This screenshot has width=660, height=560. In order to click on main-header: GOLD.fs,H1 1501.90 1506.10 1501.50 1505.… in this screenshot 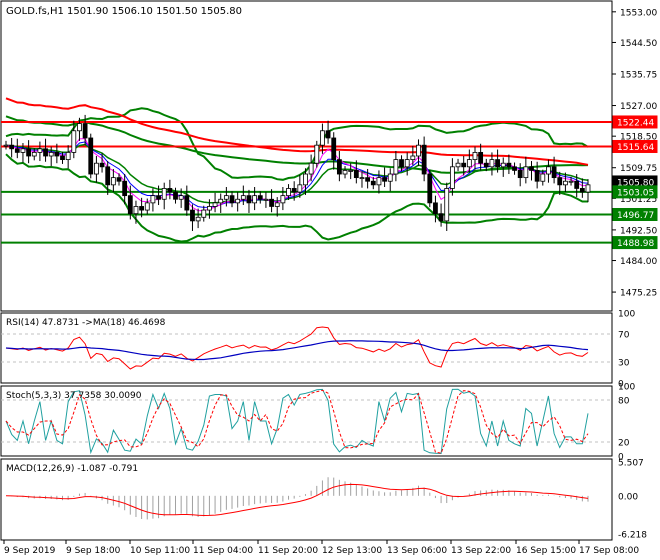, I will do `click(124, 11)`.